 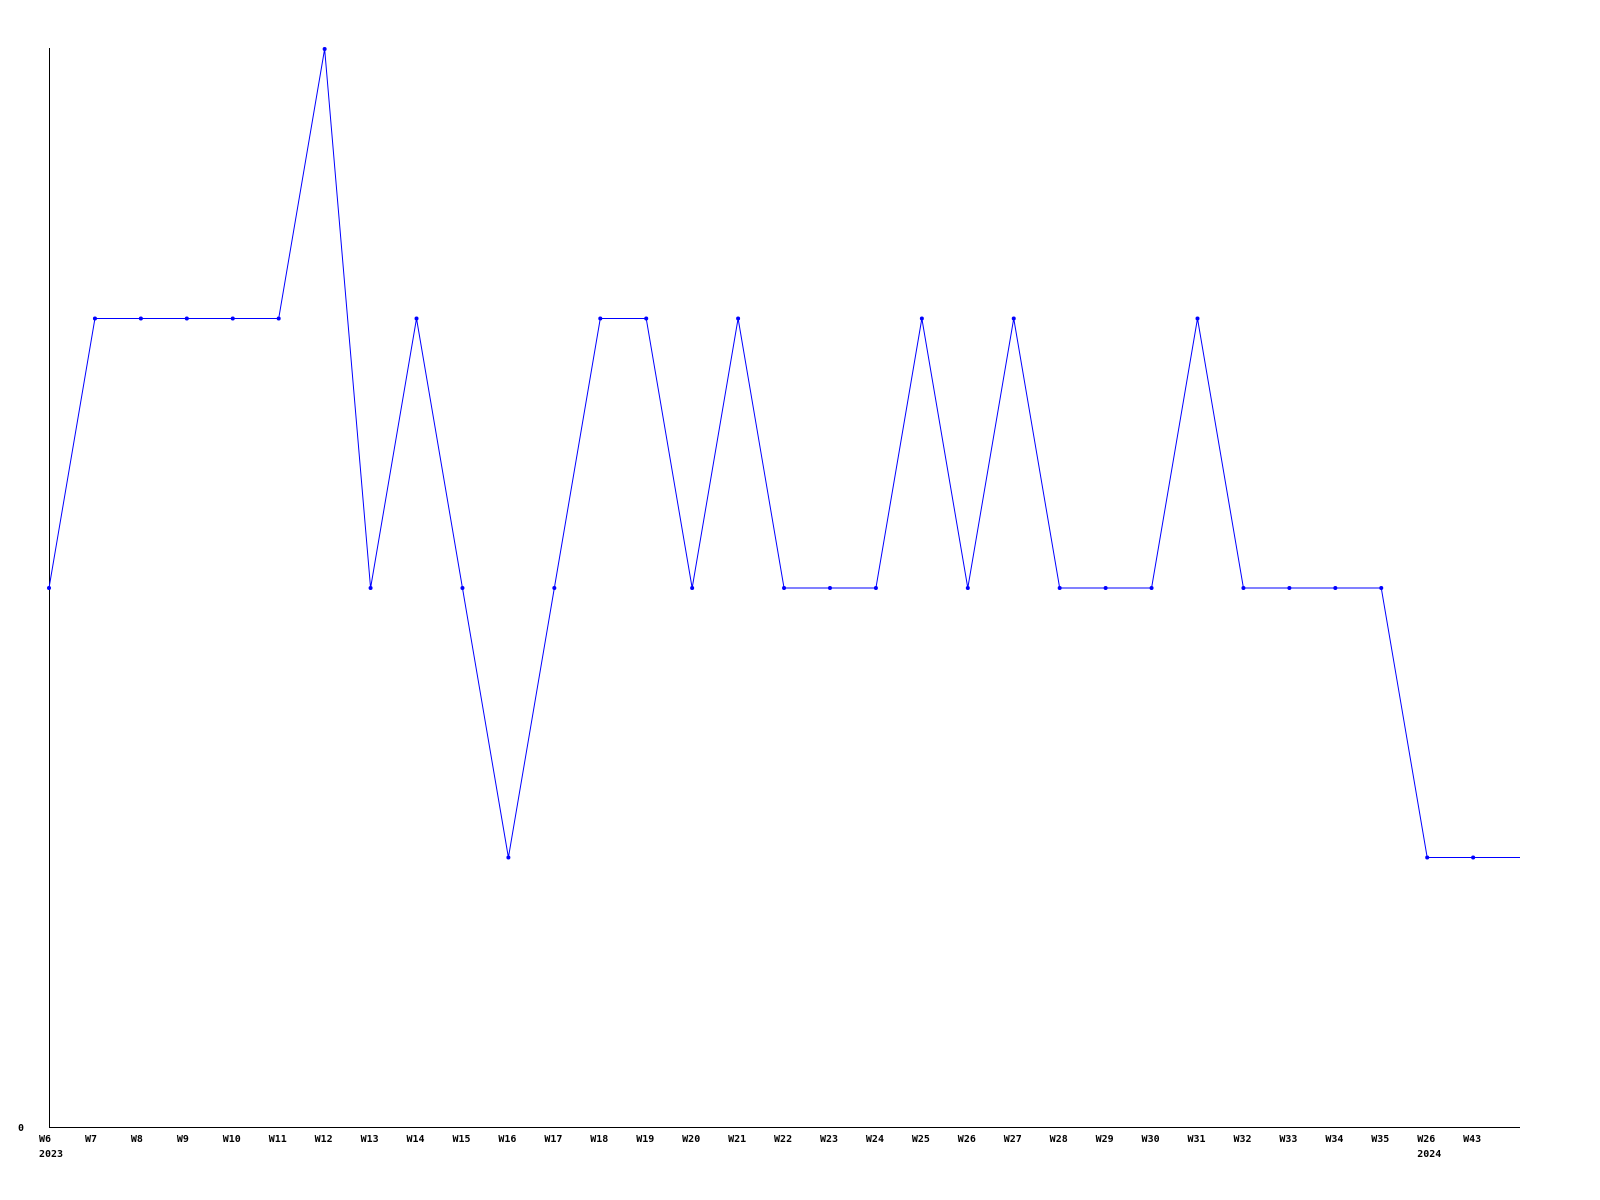 What do you see at coordinates (278, 1139) in the screenshot?
I see `x-tick-label: W11` at bounding box center [278, 1139].